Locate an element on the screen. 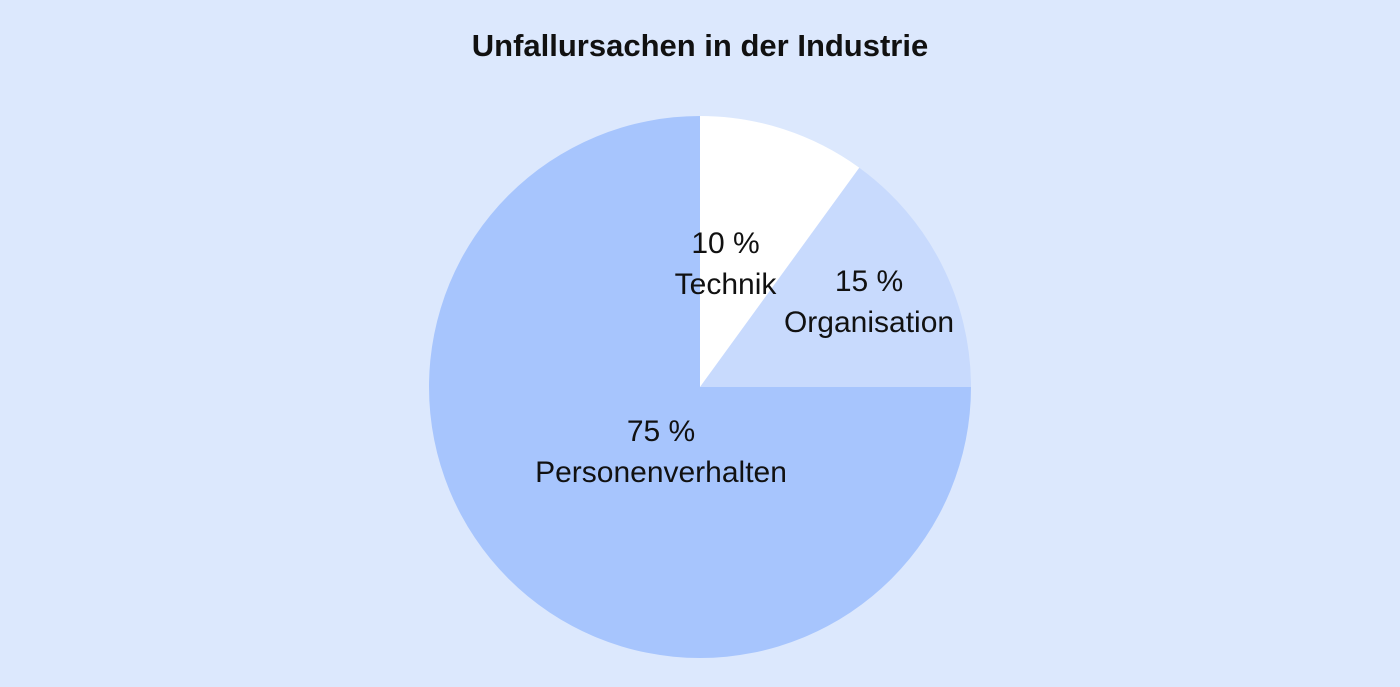  chart-title: Unfallursachen in der Industrie is located at coordinates (700, 45).